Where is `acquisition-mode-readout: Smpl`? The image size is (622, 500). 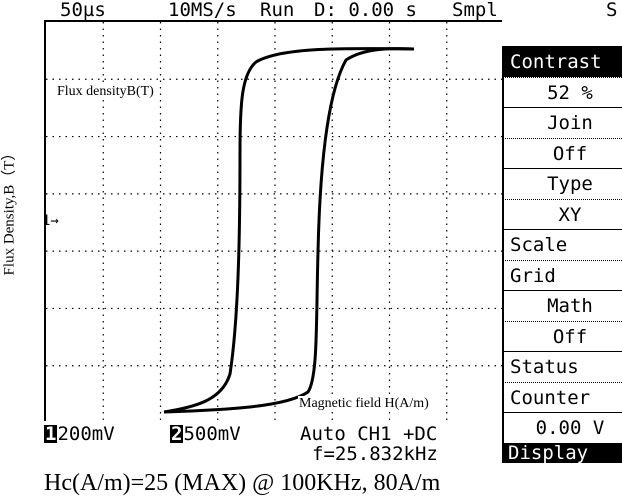 acquisition-mode-readout: Smpl is located at coordinates (475, 10).